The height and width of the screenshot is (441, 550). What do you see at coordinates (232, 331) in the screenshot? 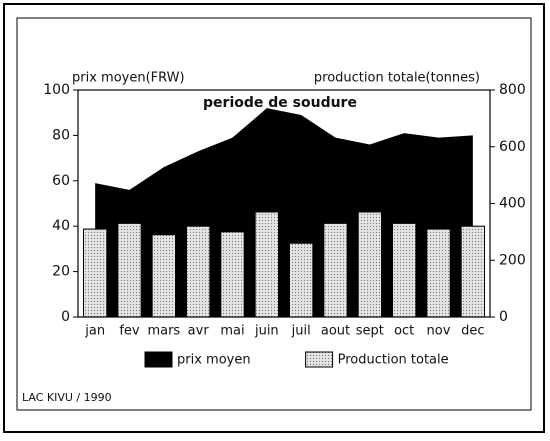
I see `x-tick-label: mai` at bounding box center [232, 331].